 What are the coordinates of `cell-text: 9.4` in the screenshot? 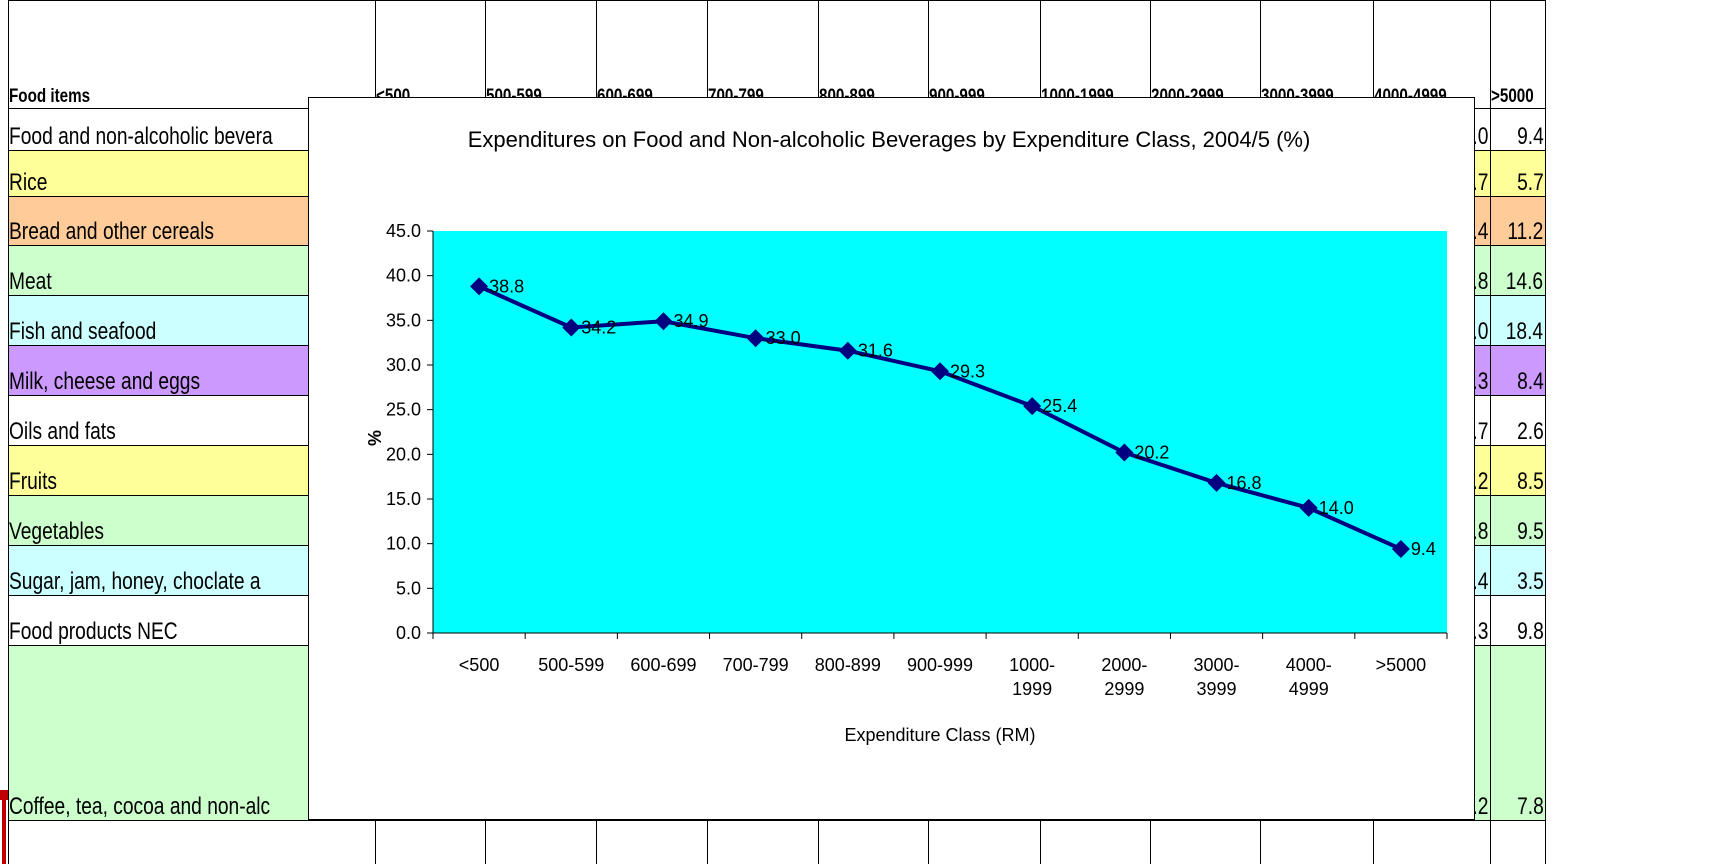 It's located at (1530, 136).